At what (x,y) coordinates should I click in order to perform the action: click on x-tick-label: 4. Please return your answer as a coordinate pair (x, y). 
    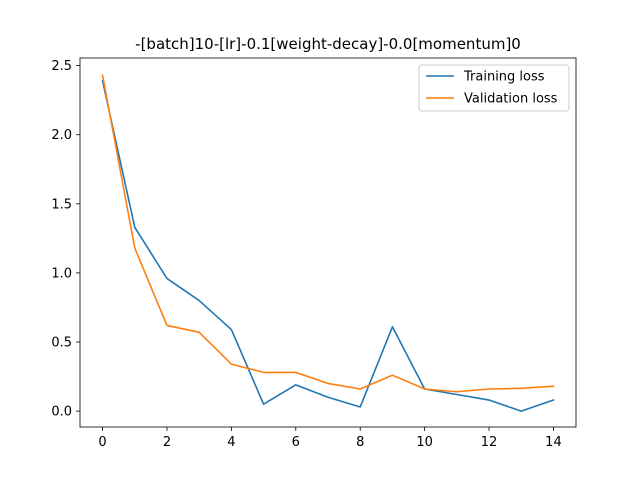
    Looking at the image, I should click on (231, 442).